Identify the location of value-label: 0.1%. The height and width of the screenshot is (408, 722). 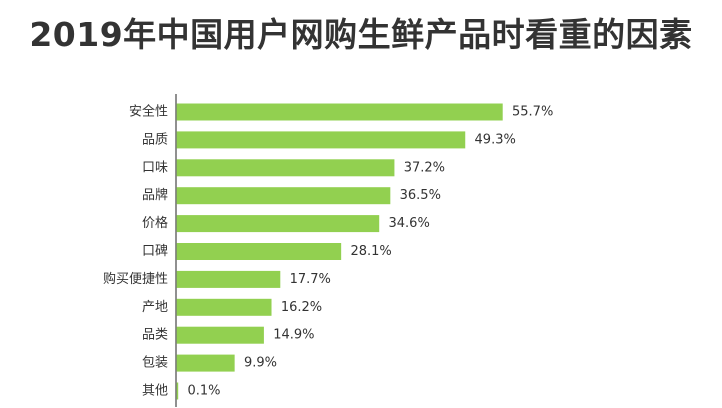
(204, 391).